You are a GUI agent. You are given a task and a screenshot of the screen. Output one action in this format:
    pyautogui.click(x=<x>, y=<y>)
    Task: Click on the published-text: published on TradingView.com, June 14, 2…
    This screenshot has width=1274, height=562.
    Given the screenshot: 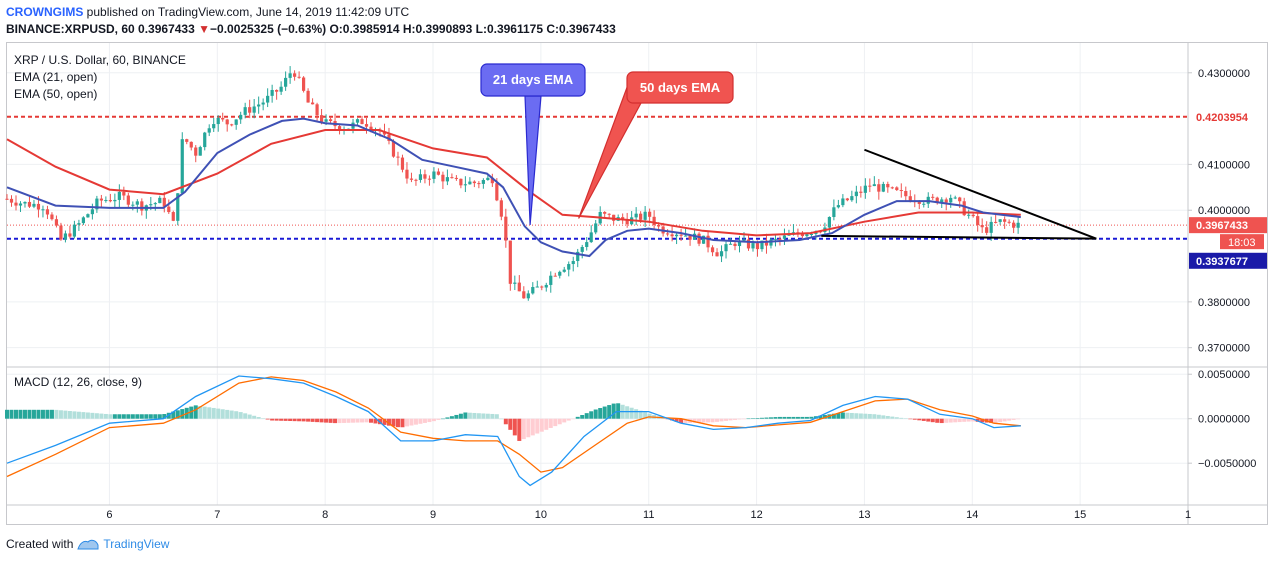 What is the action you would take?
    pyautogui.click(x=248, y=12)
    